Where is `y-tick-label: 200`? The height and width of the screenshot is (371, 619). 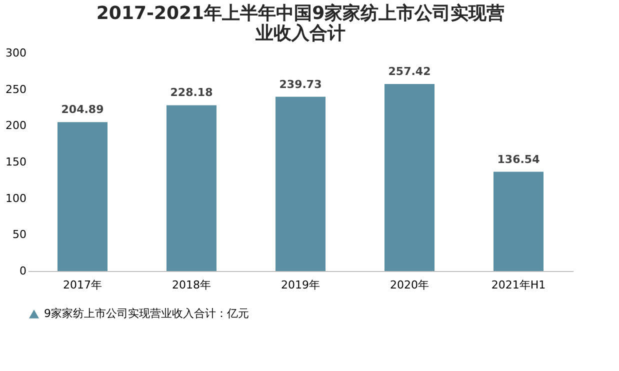
y-tick-label: 200 is located at coordinates (16, 125).